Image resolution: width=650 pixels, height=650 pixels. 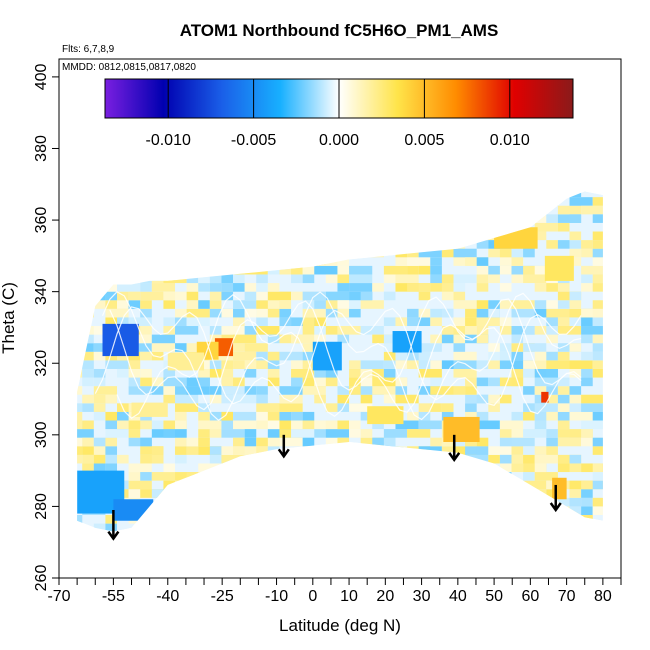 What do you see at coordinates (338, 114) in the screenshot?
I see `colorbar-ticks: -0.010 -0.005 0.000 0.005 0.010` at bounding box center [338, 114].